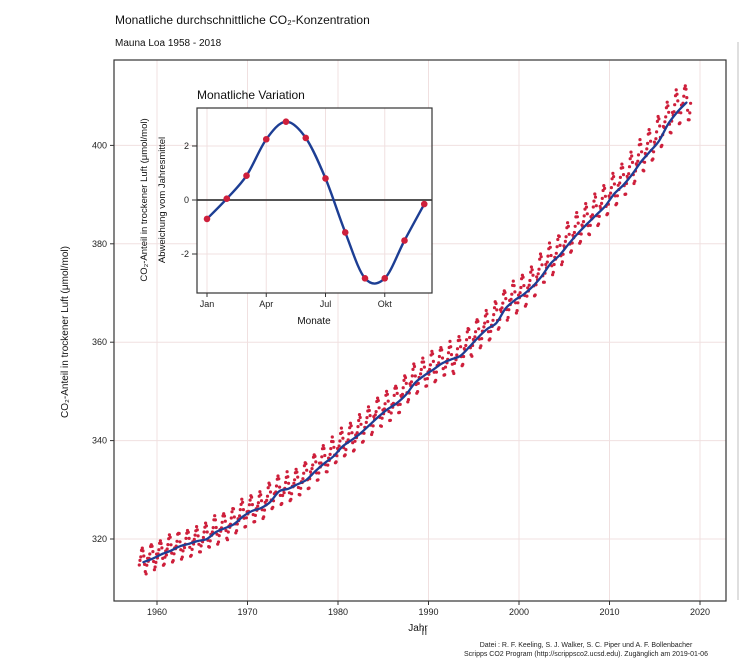  I want to click on x-tick-label: 1960, so click(157, 612).